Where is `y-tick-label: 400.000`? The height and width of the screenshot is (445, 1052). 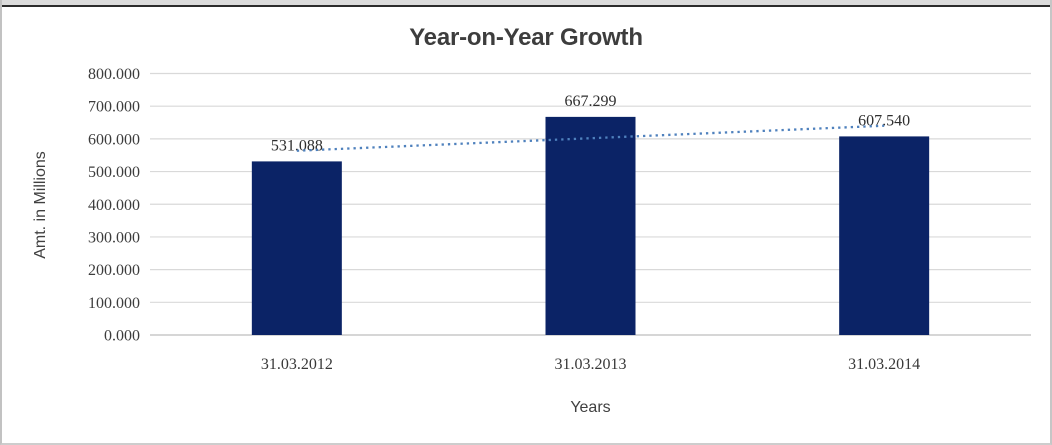
y-tick-label: 400.000 is located at coordinates (114, 205).